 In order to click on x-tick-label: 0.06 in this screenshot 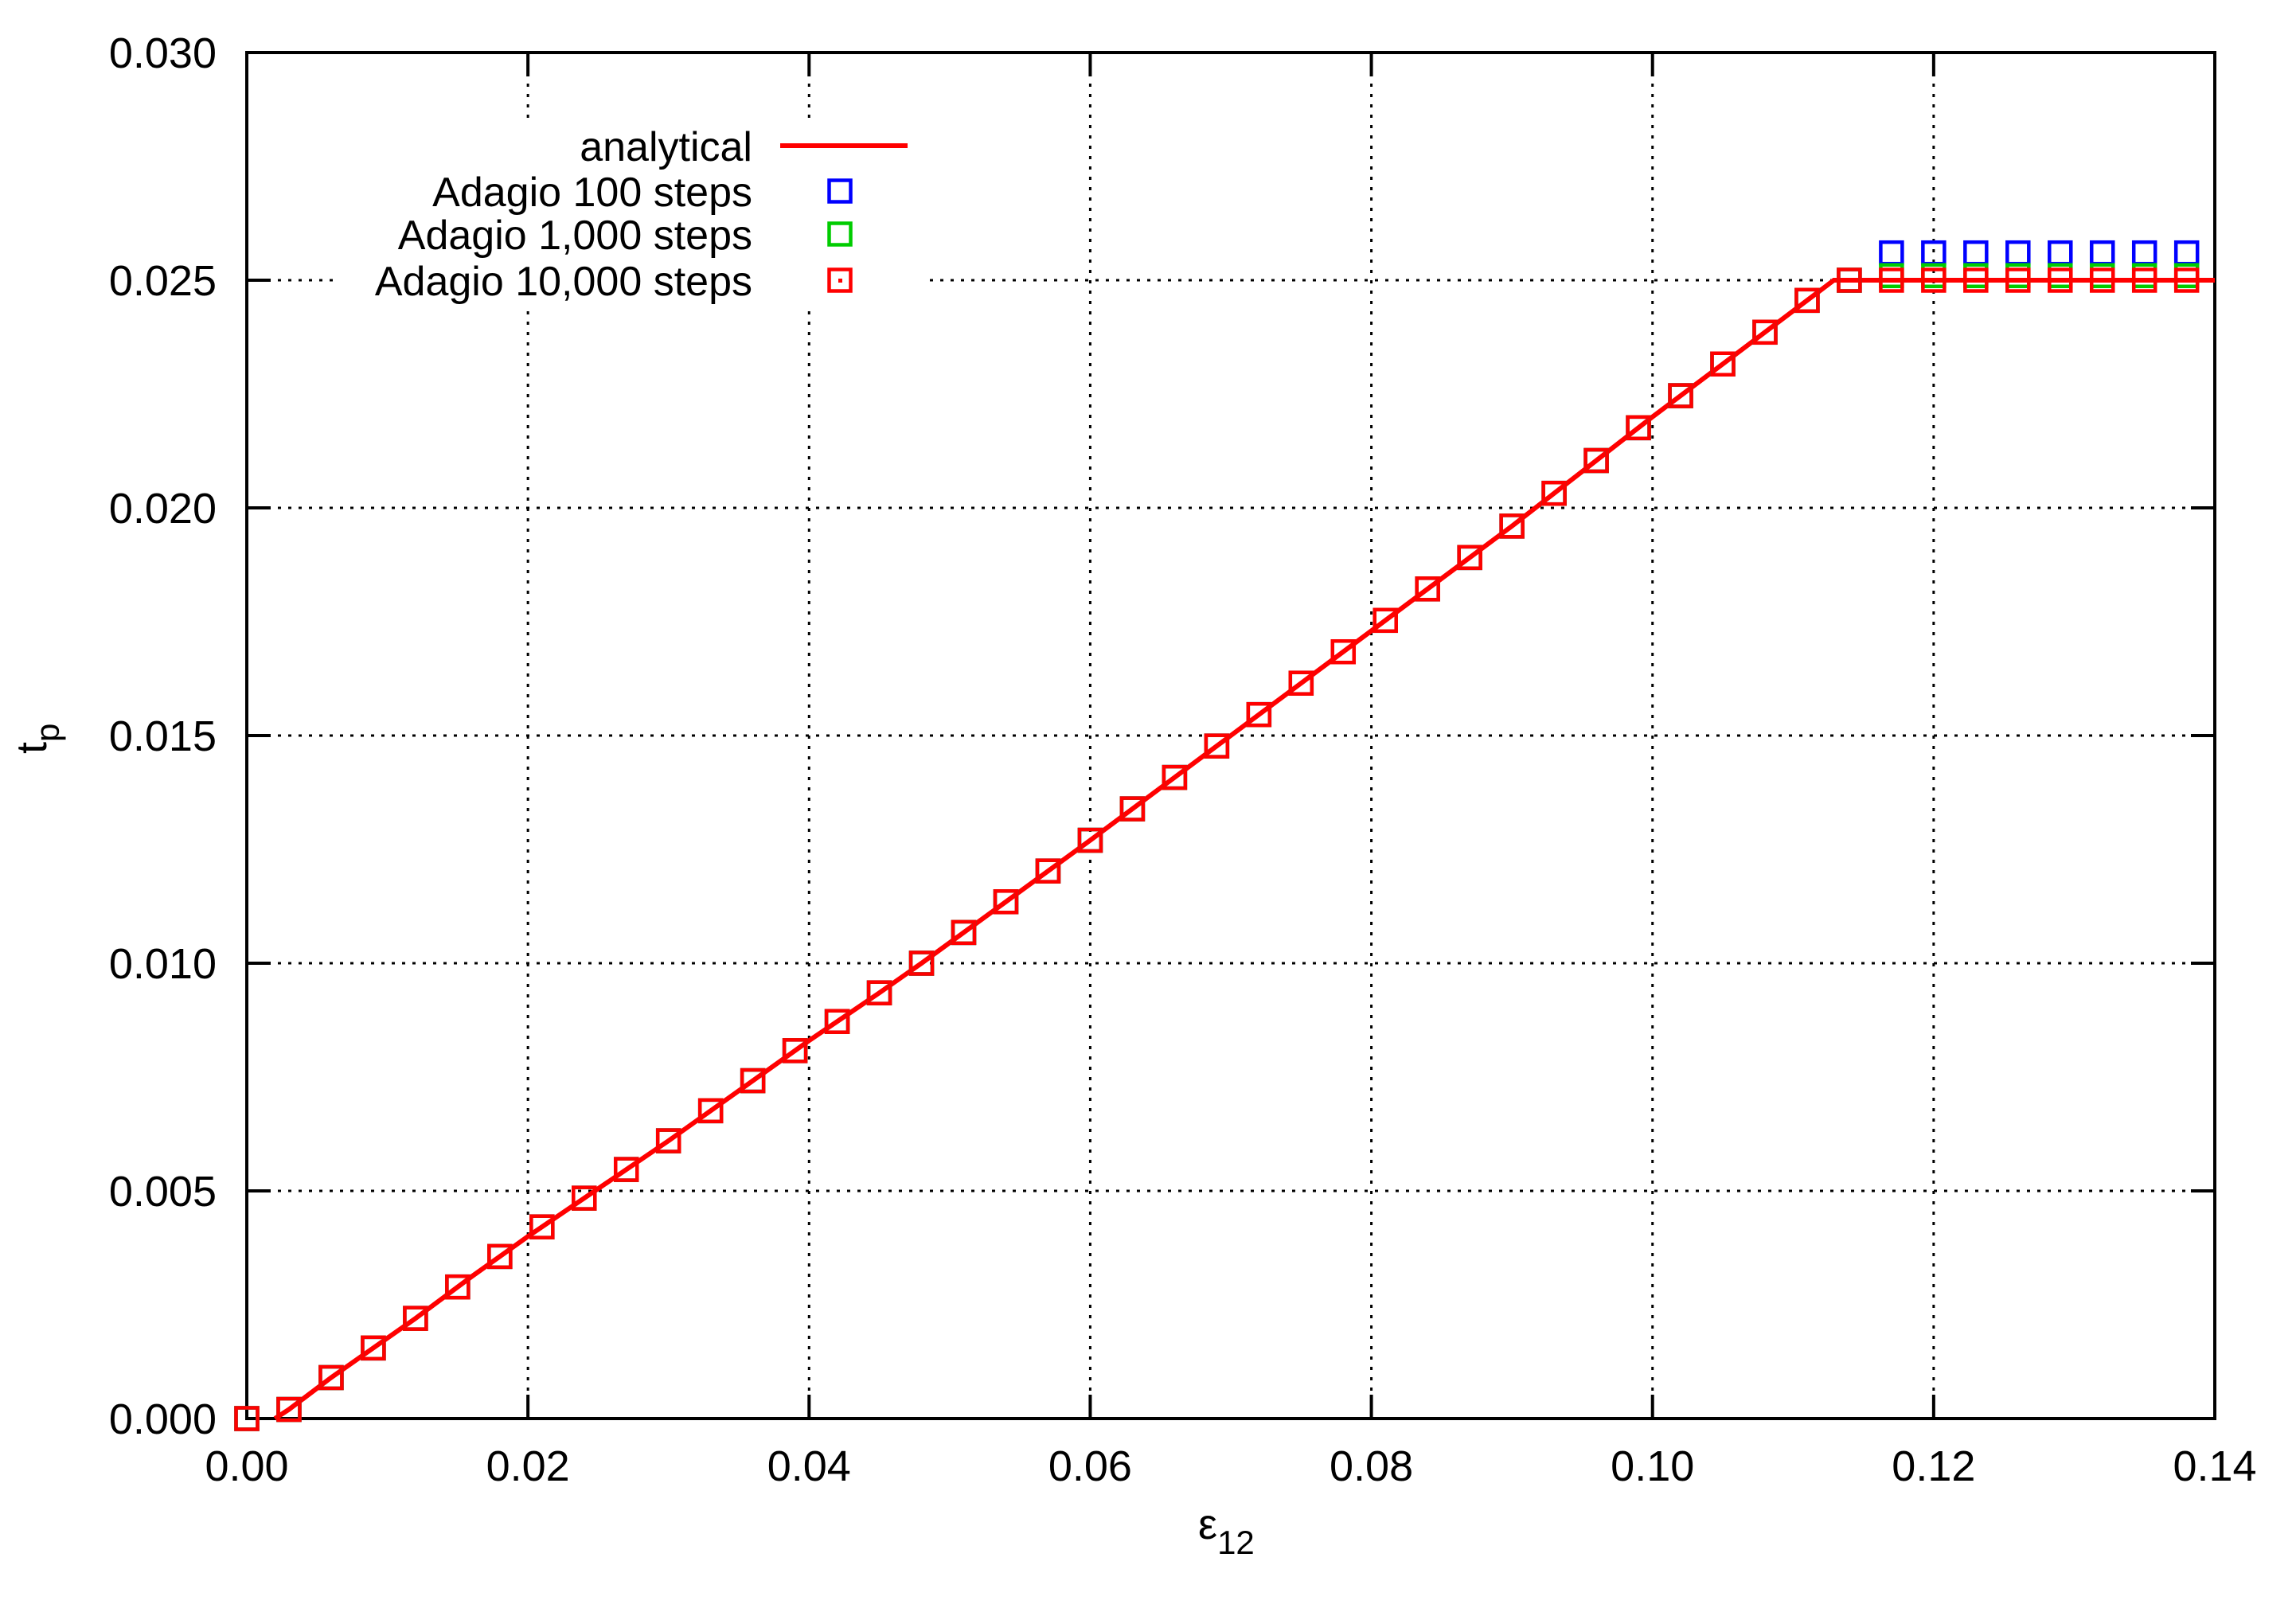, I will do `click(1090, 1466)`.